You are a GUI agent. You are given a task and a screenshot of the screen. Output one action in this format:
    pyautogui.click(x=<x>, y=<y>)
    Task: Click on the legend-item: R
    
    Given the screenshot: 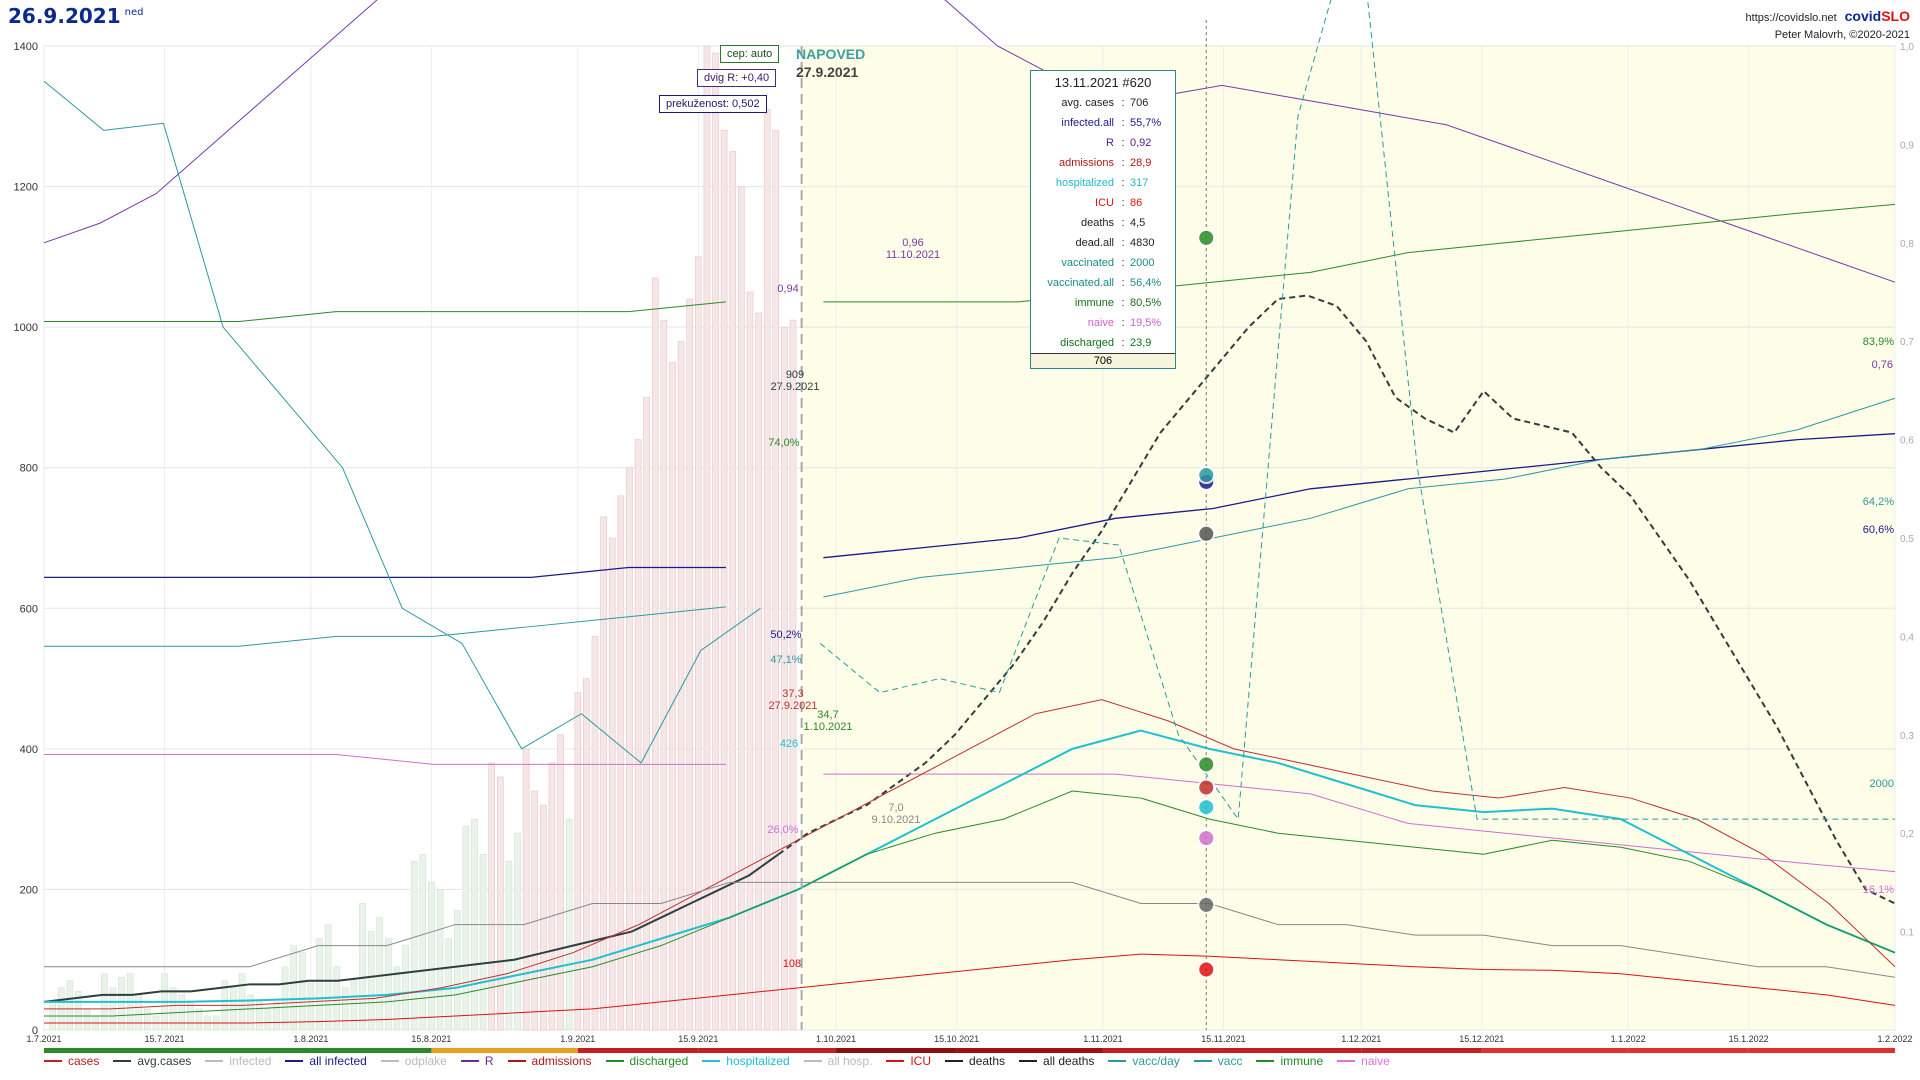 What is the action you would take?
    pyautogui.click(x=477, y=1061)
    